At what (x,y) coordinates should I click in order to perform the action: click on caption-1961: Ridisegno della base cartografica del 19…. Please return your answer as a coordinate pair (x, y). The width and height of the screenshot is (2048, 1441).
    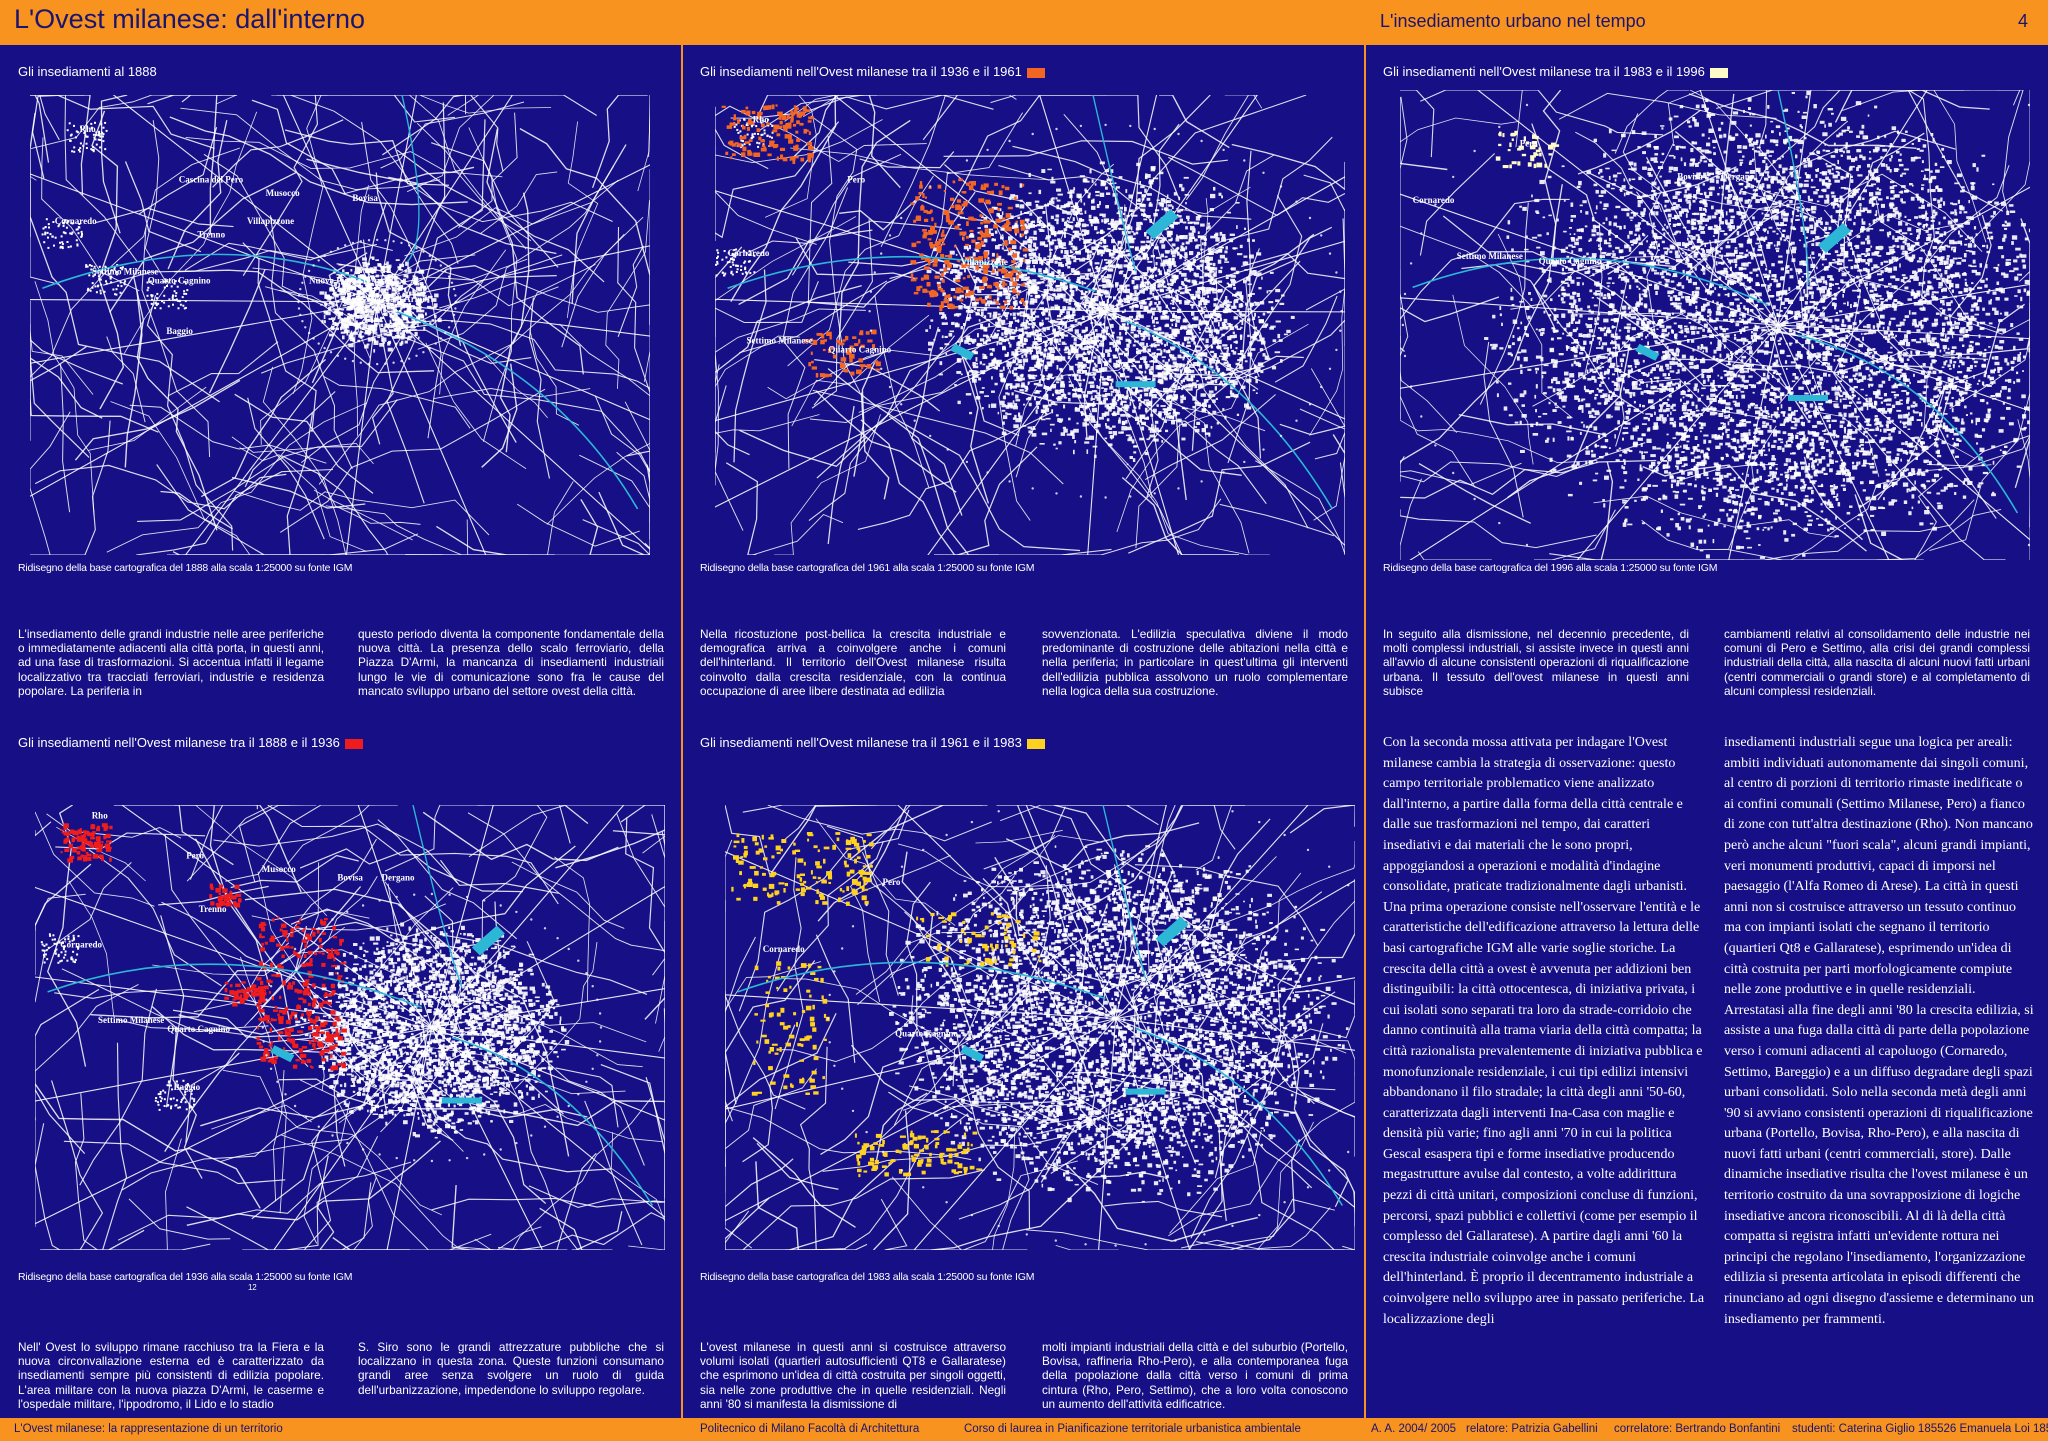
    Looking at the image, I should click on (867, 568).